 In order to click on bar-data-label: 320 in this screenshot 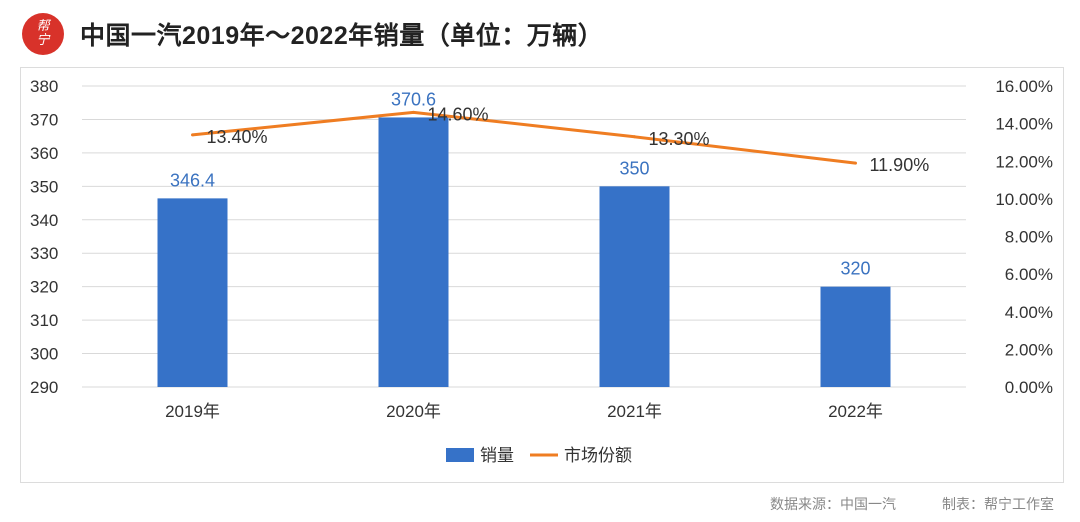, I will do `click(855, 269)`.